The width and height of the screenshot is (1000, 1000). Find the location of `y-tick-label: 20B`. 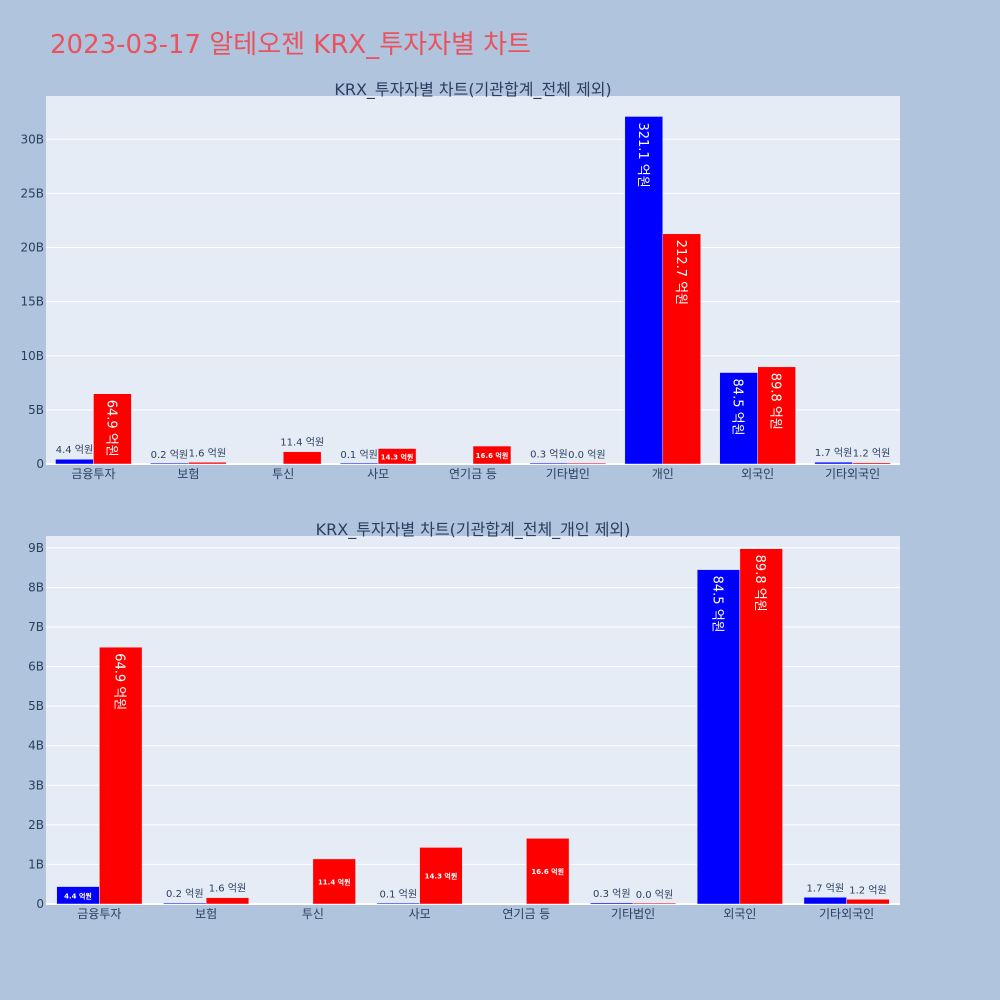

y-tick-label: 20B is located at coordinates (32, 248).